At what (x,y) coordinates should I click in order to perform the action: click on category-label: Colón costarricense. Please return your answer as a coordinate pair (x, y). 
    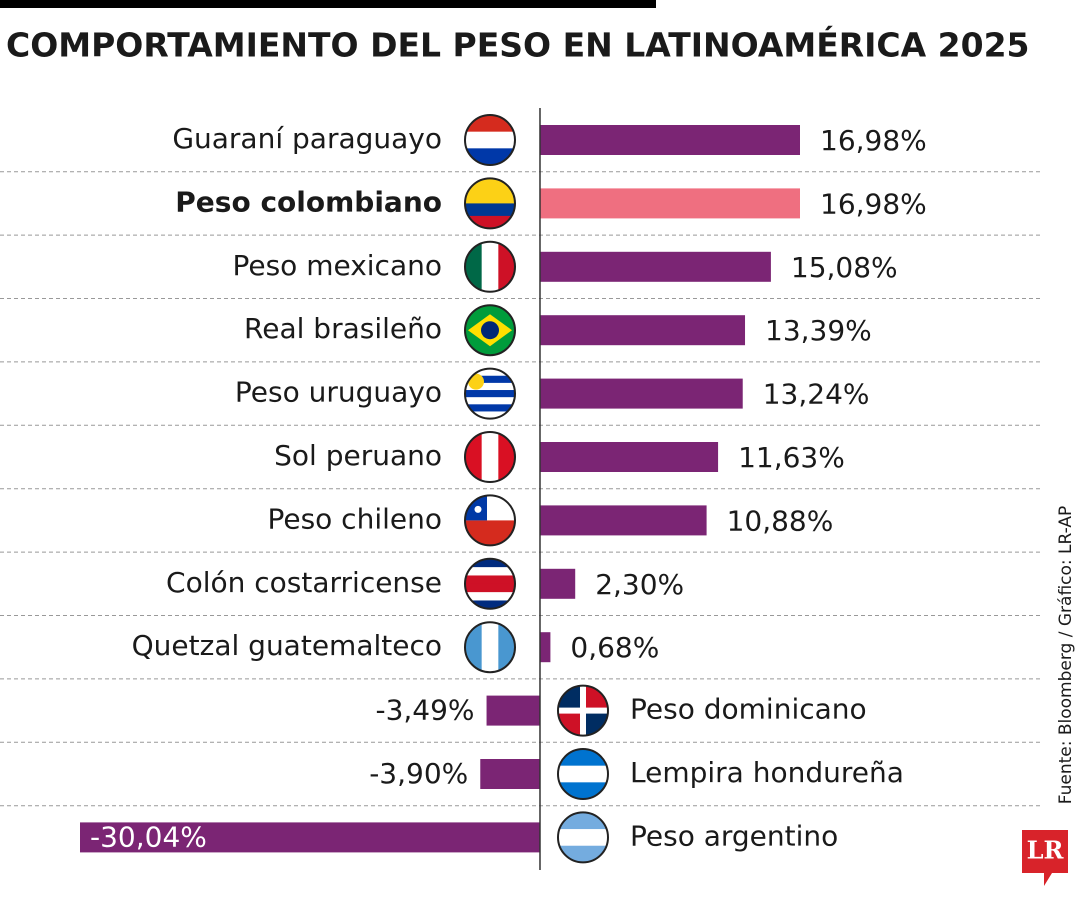
    Looking at the image, I should click on (304, 582).